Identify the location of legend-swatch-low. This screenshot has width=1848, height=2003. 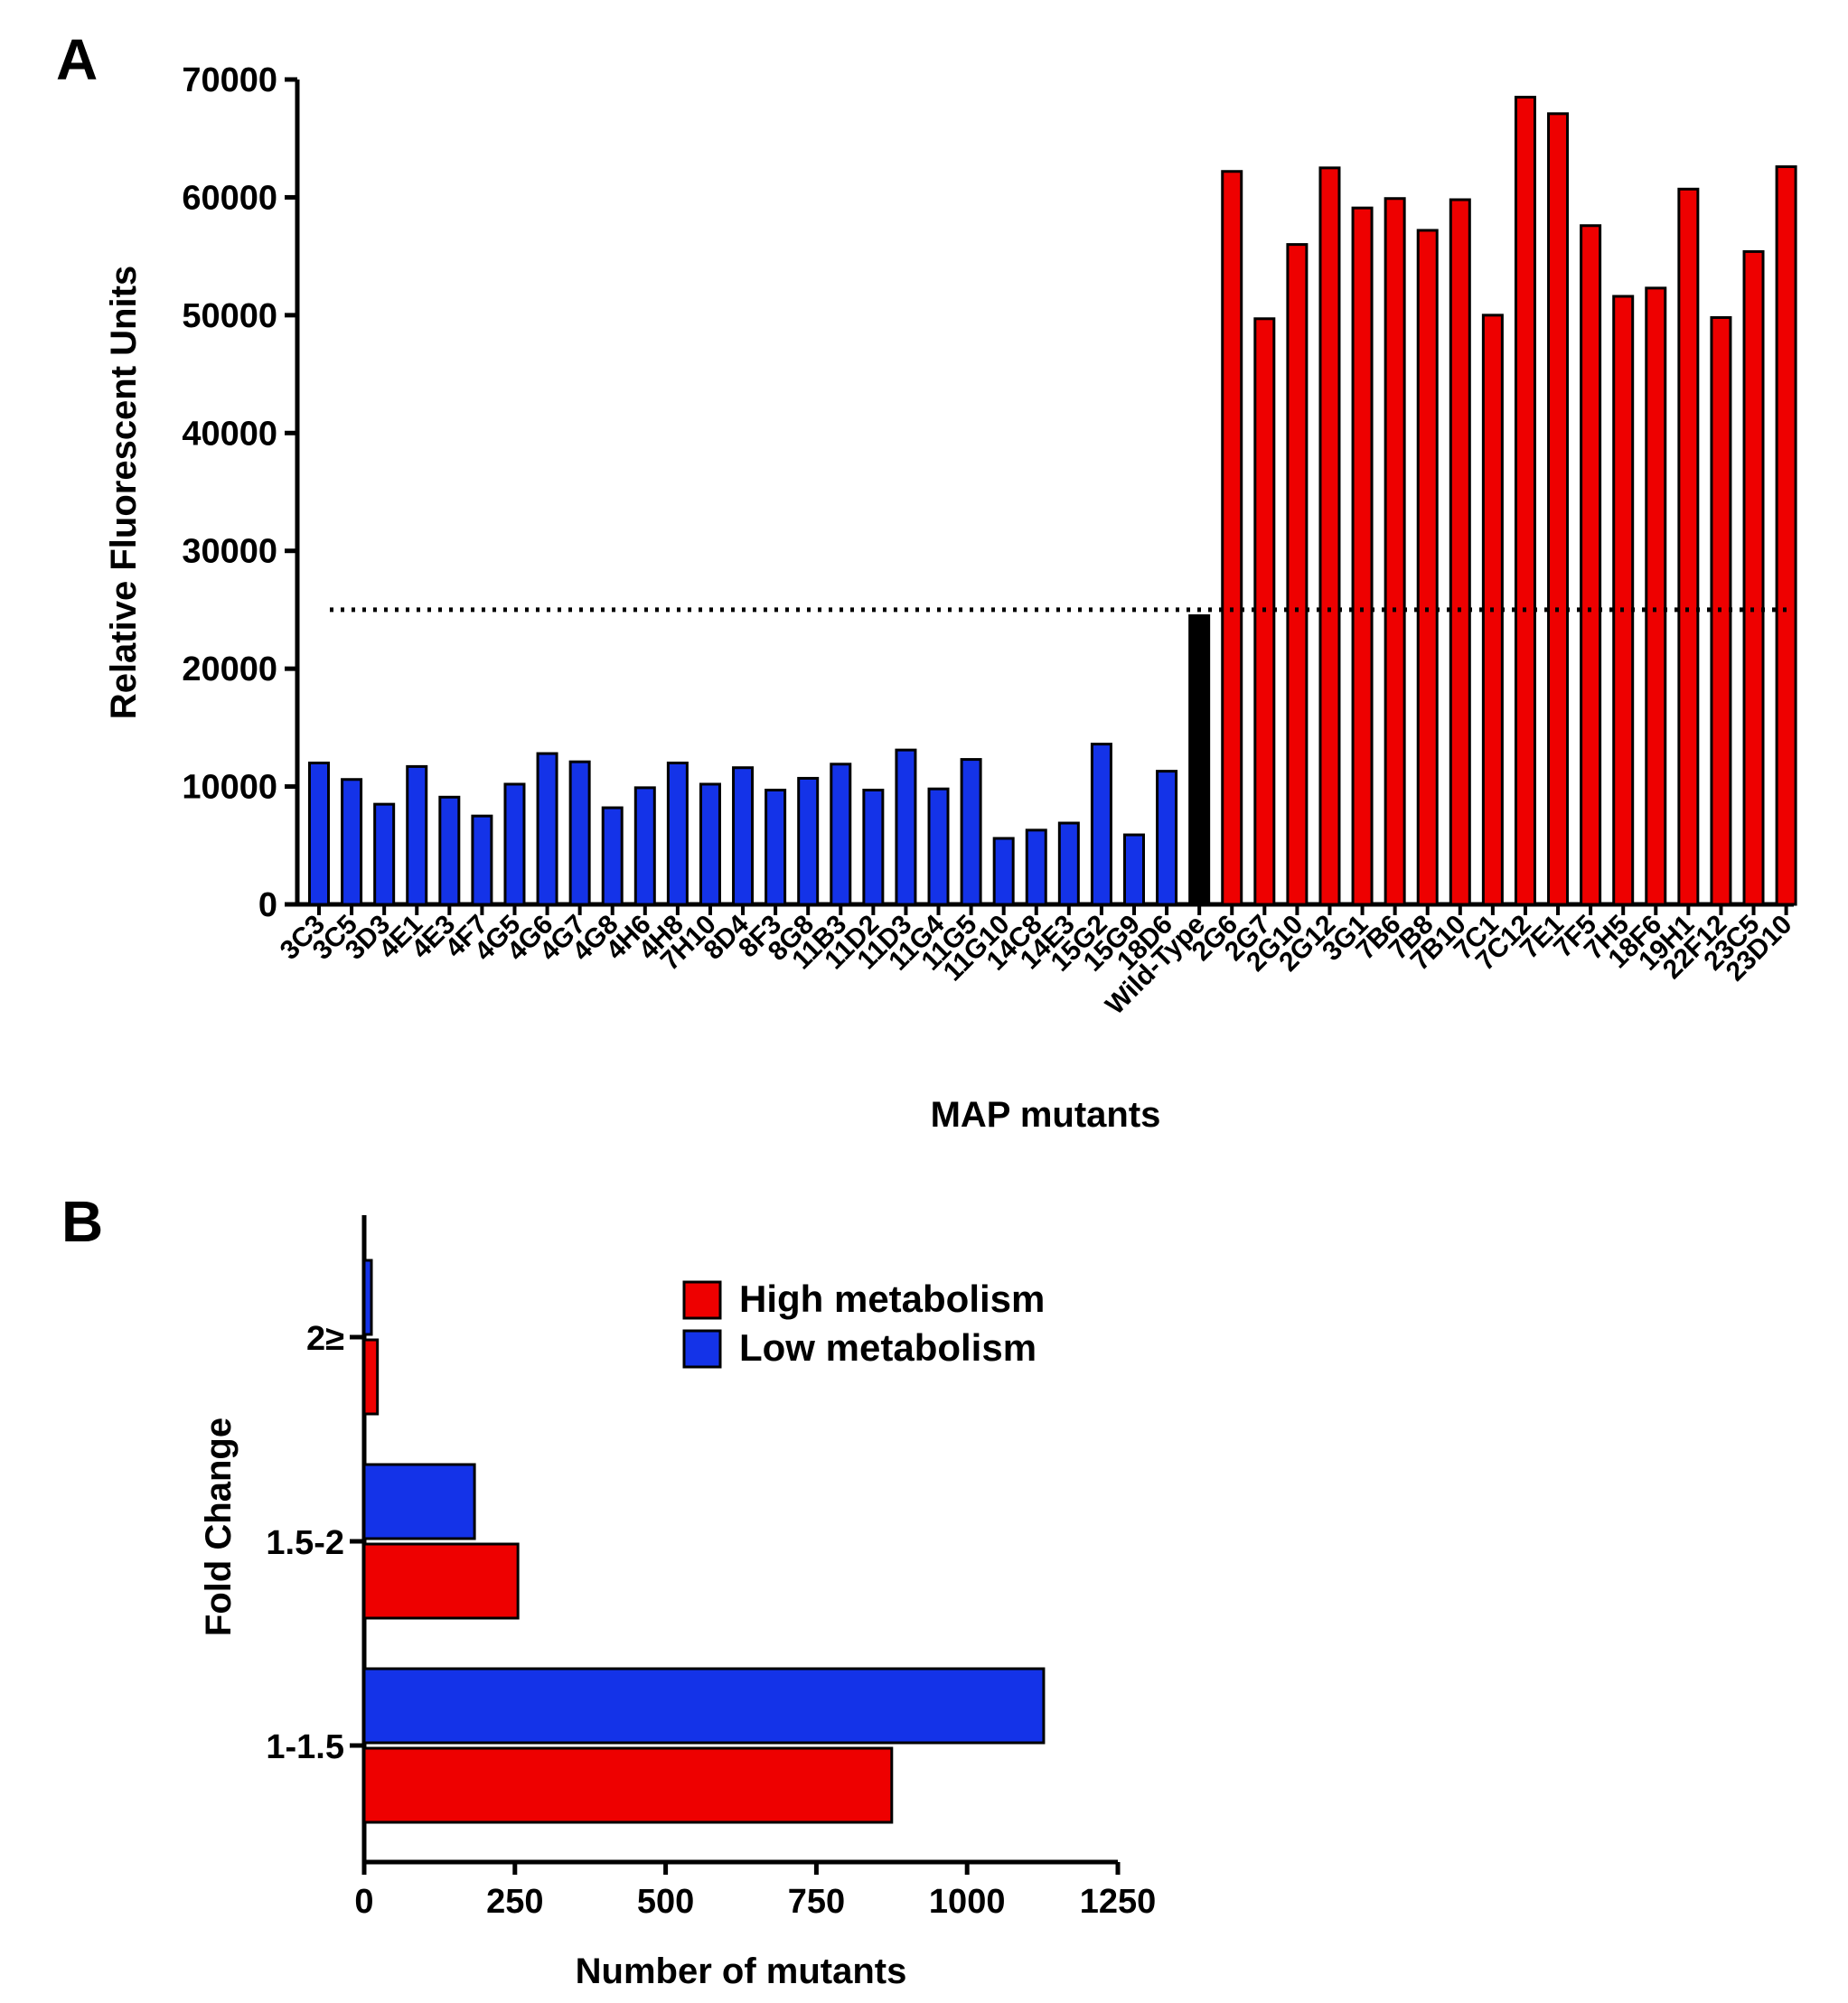
(702, 1349).